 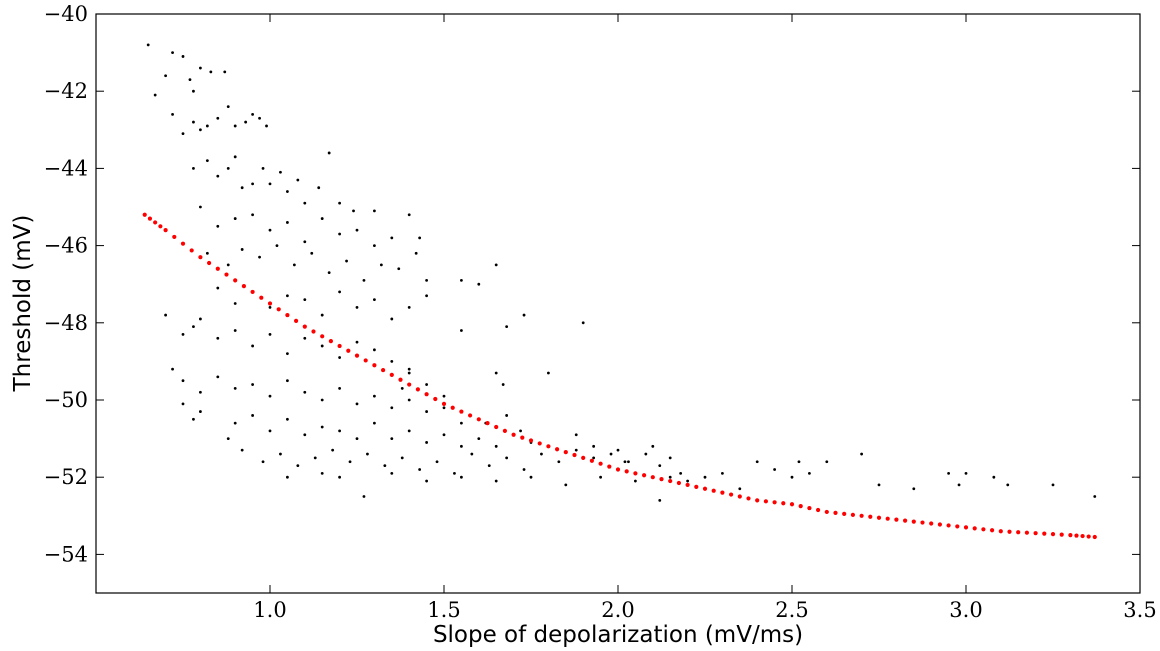 I want to click on x-tick-label: 2.5, so click(x=791, y=610).